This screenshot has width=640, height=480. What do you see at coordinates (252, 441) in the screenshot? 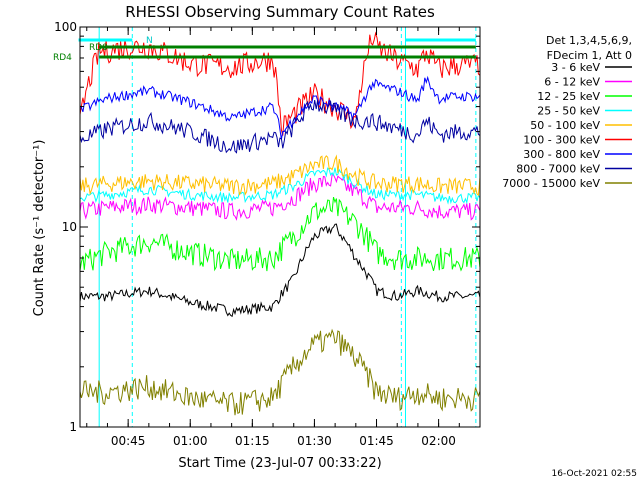
I see `x-tick-label: 01:15` at bounding box center [252, 441].